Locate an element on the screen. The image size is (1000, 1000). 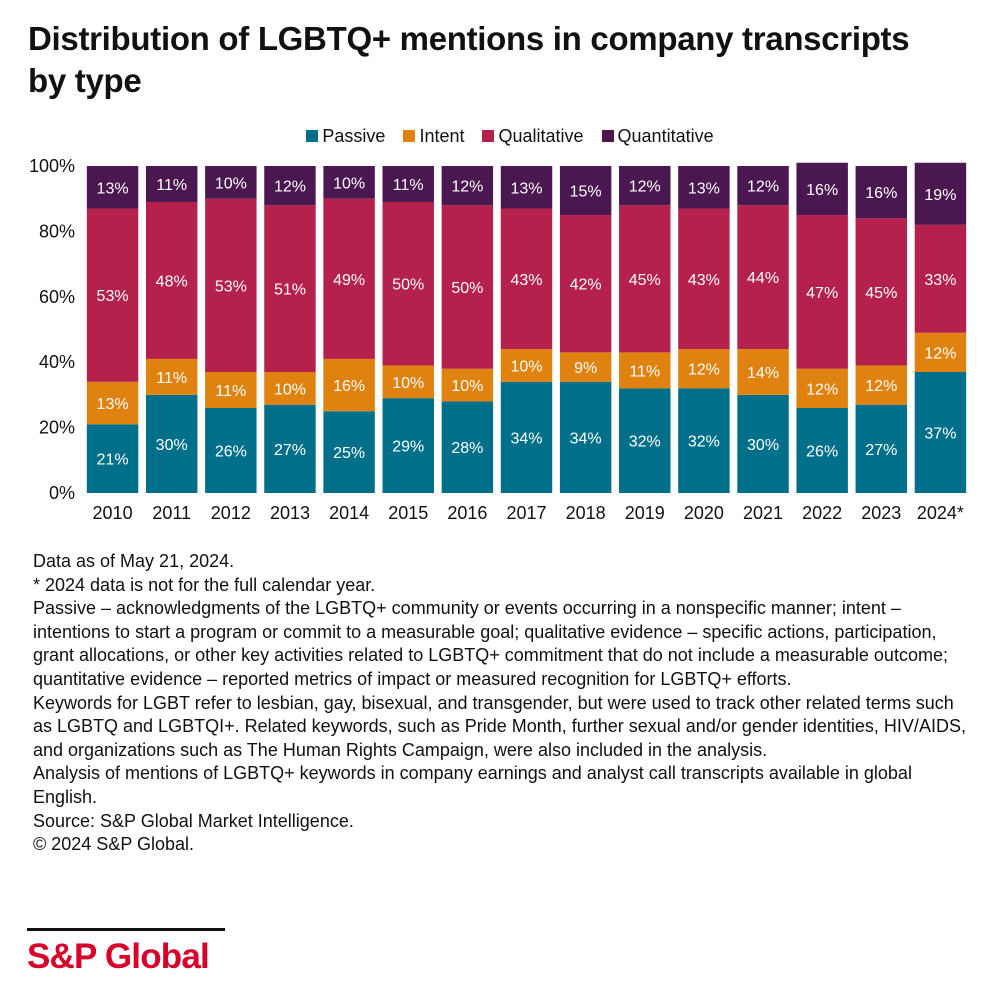
data-label-passive: 25% is located at coordinates (349, 453).